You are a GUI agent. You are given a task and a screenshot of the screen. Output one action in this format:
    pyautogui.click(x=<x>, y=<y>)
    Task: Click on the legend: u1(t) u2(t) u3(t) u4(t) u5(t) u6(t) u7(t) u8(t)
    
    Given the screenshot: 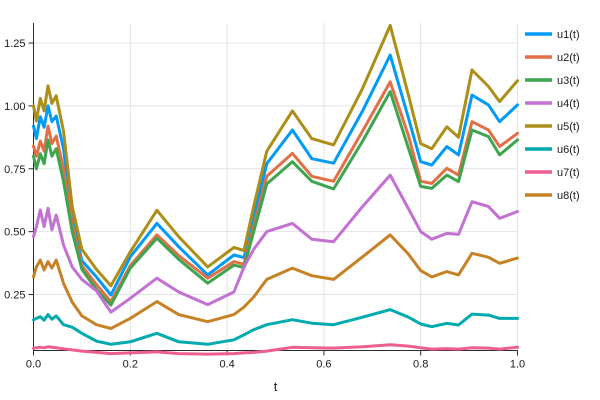 What is the action you would take?
    pyautogui.click(x=552, y=115)
    